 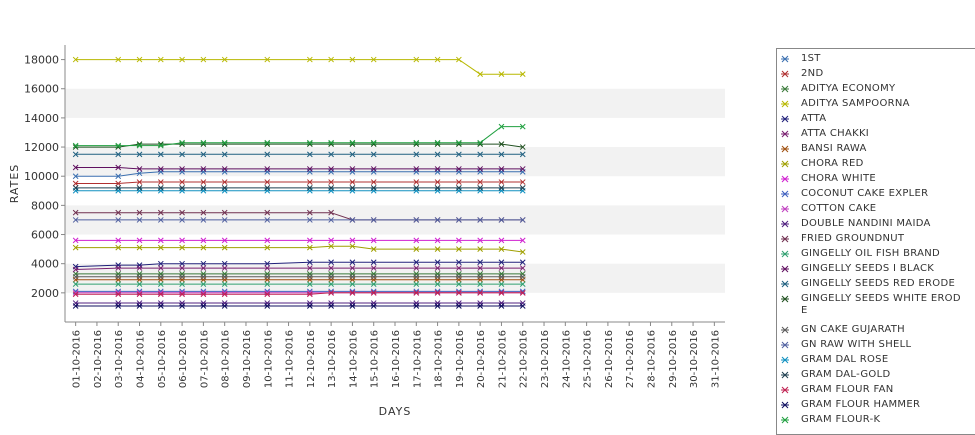 What do you see at coordinates (876, 179) in the screenshot?
I see `legend-item: CHORA WHITE` at bounding box center [876, 179].